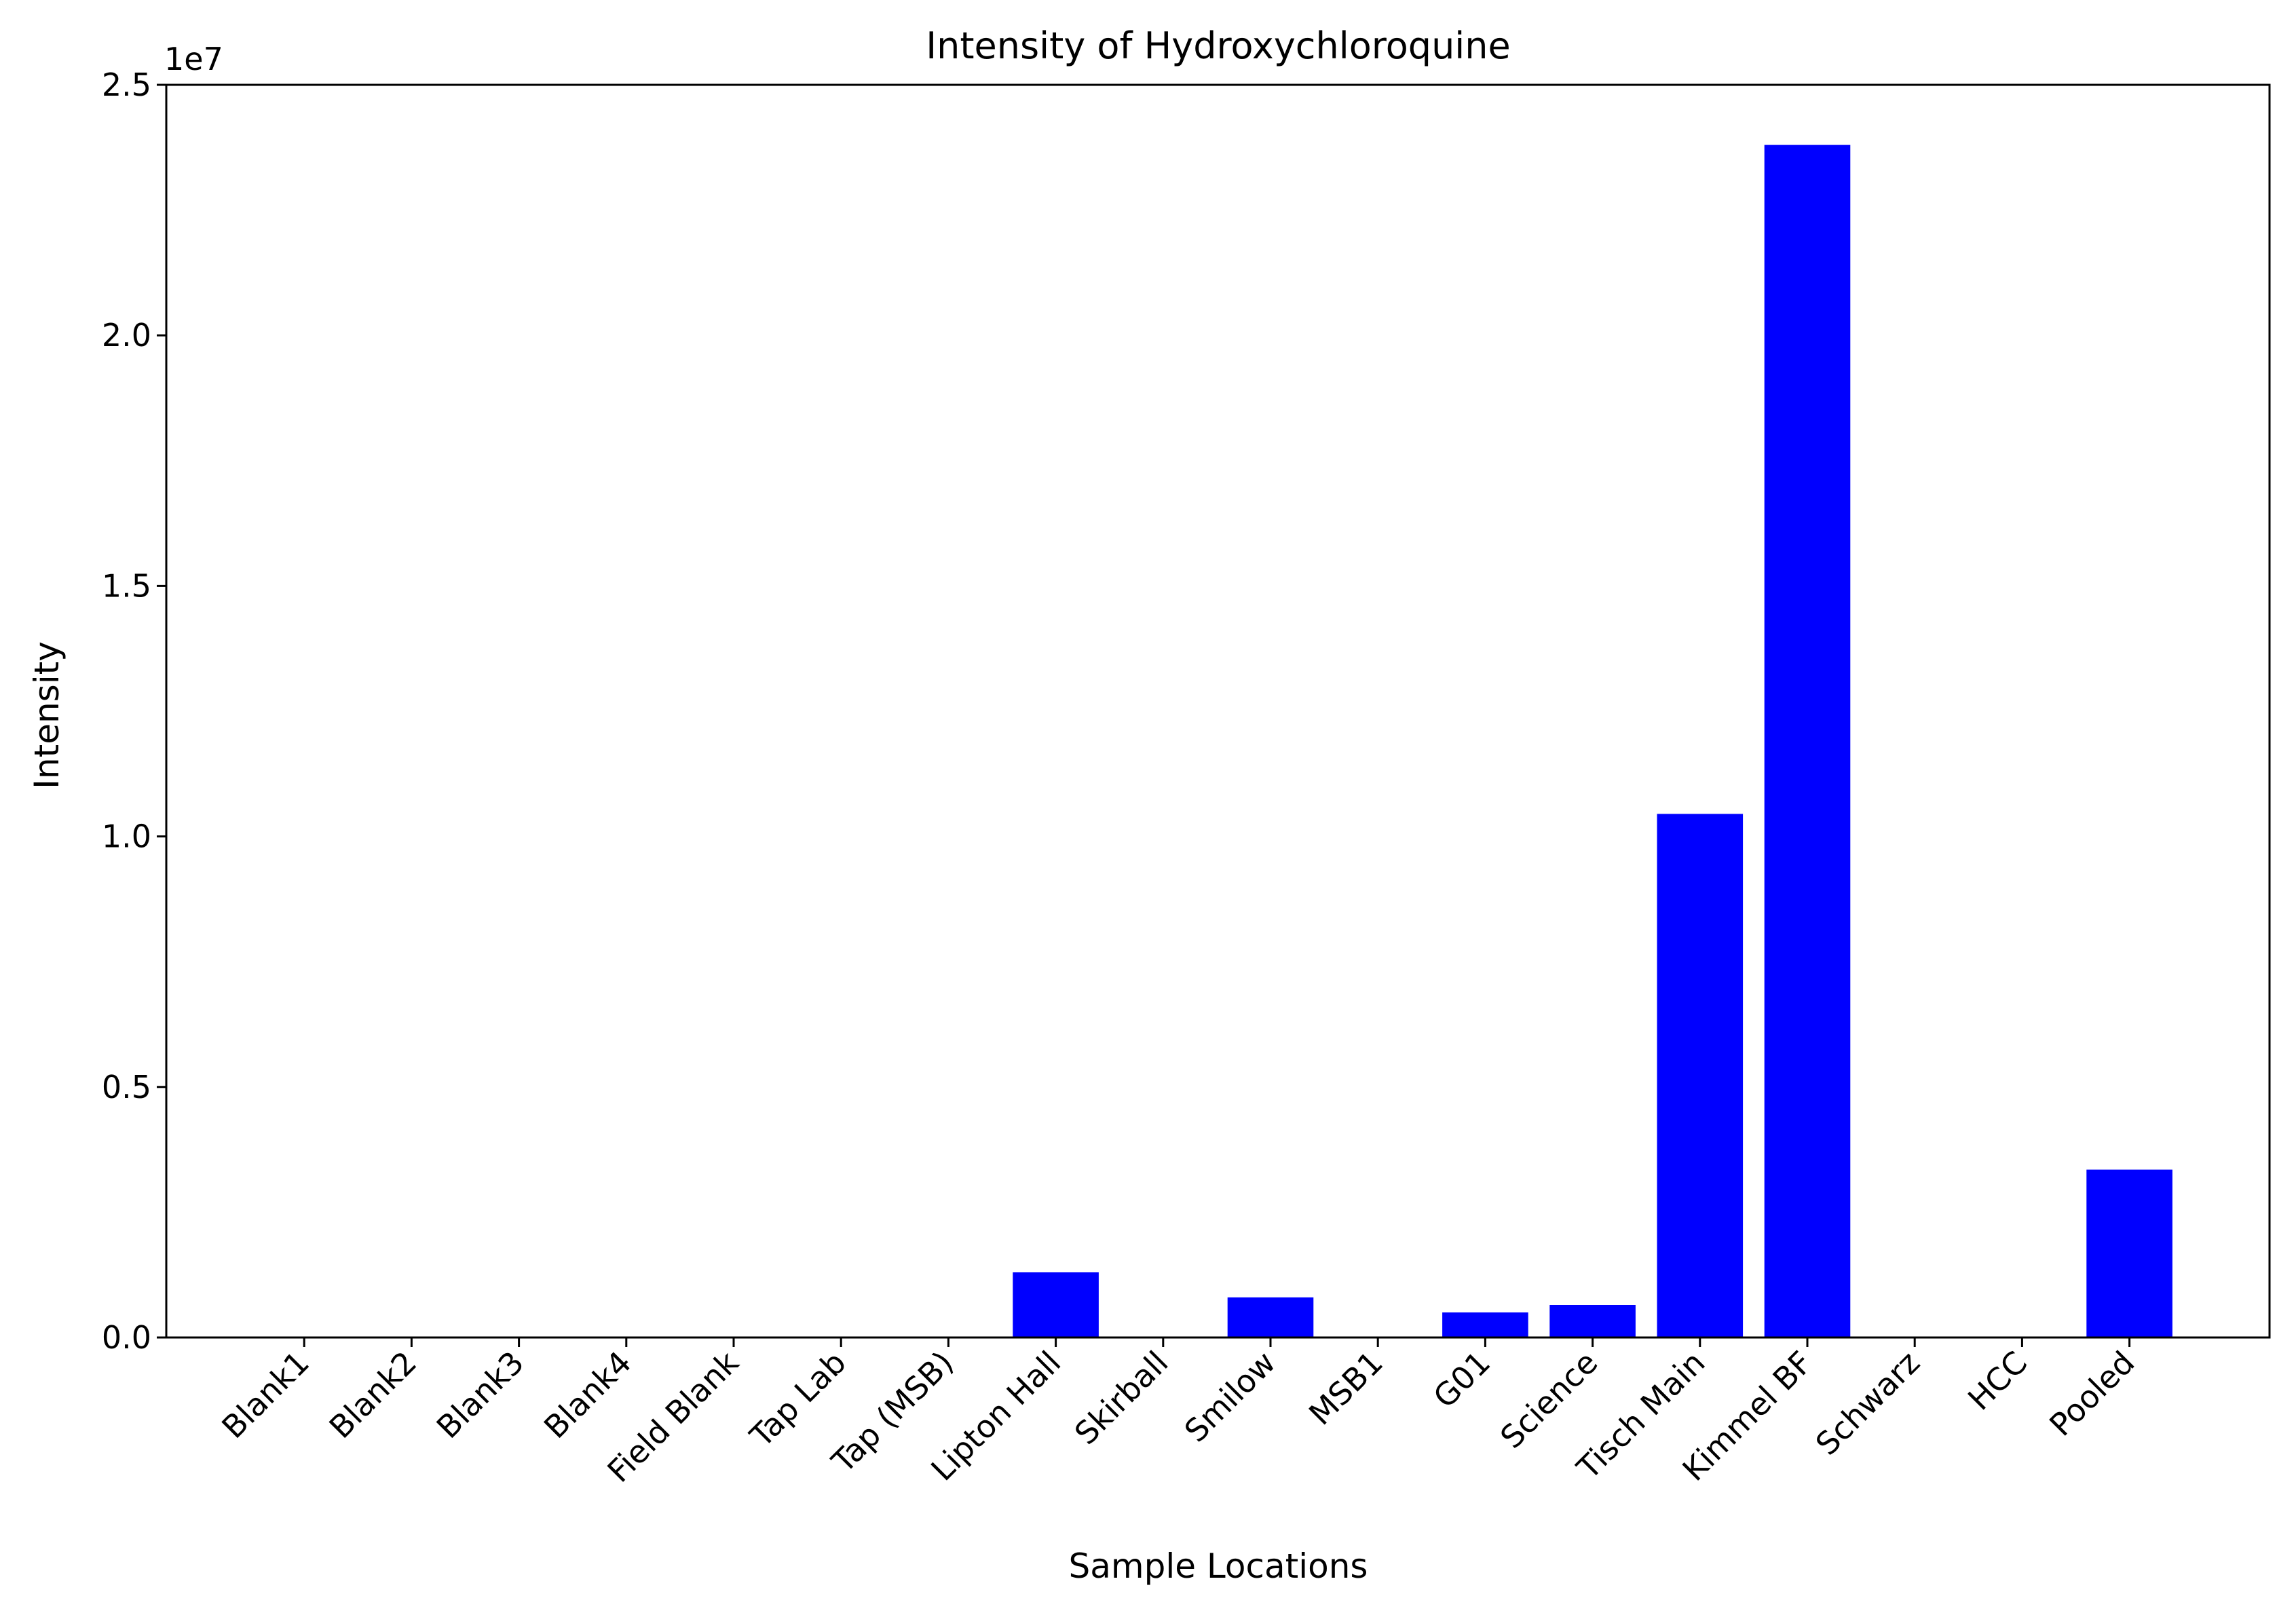 The width and height of the screenshot is (2296, 1613). What do you see at coordinates (1868, 1403) in the screenshot?
I see `x-tick-label-15: Schwarz` at bounding box center [1868, 1403].